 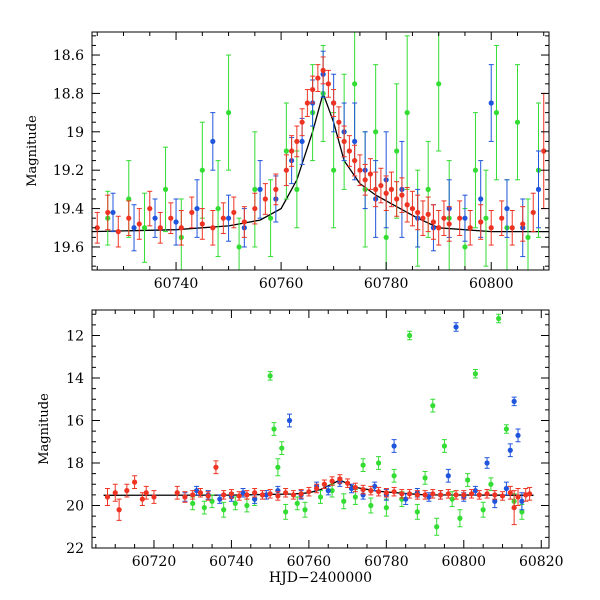 I want to click on bottom-panel-x-axis-label: HJD−2400000, so click(x=320, y=578).